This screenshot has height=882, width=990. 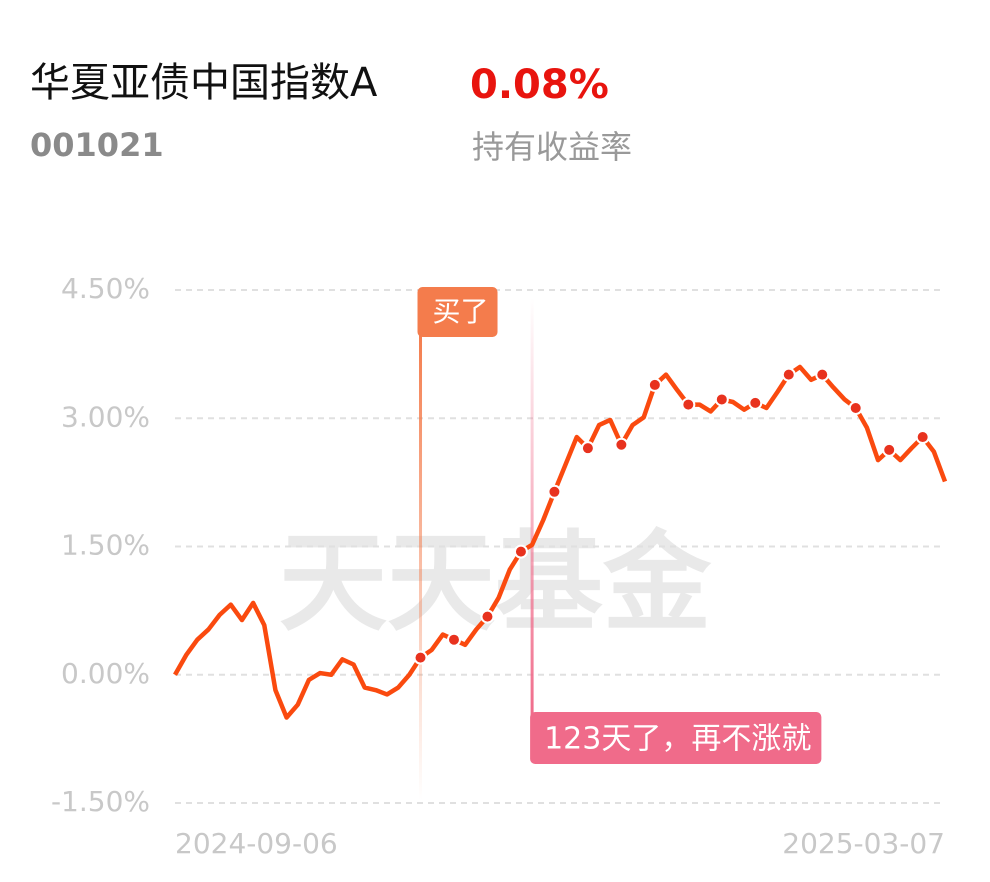 I want to click on y-tick-label: 0.00%, so click(x=105, y=673).